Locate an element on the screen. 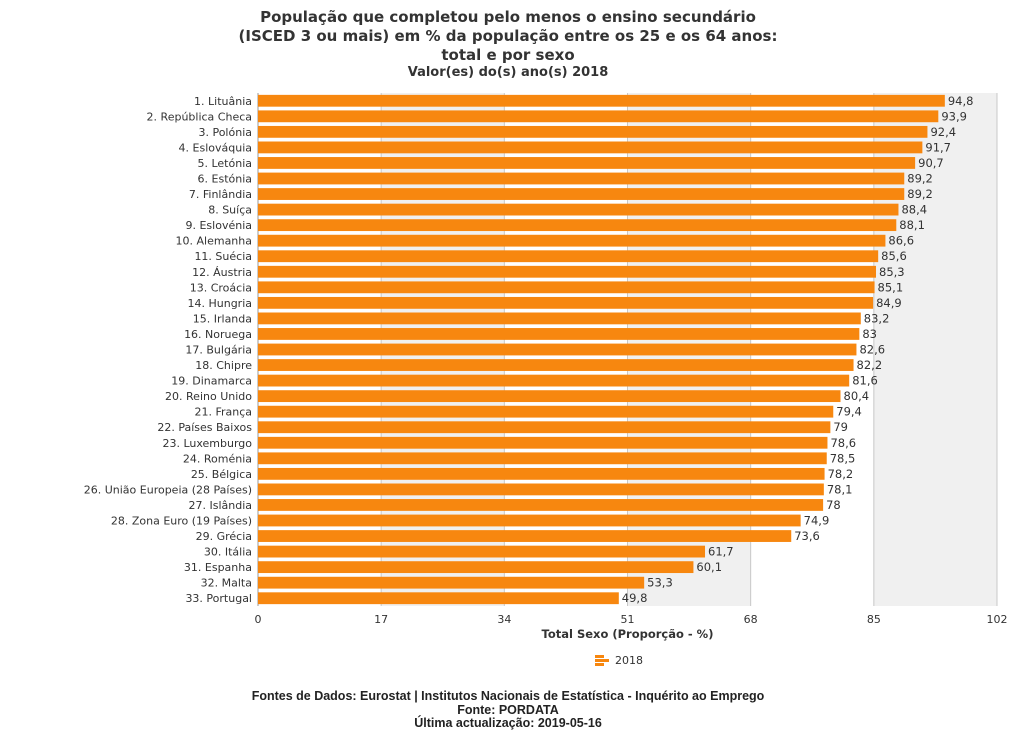  category-label: 16. Noruega is located at coordinates (218, 334).